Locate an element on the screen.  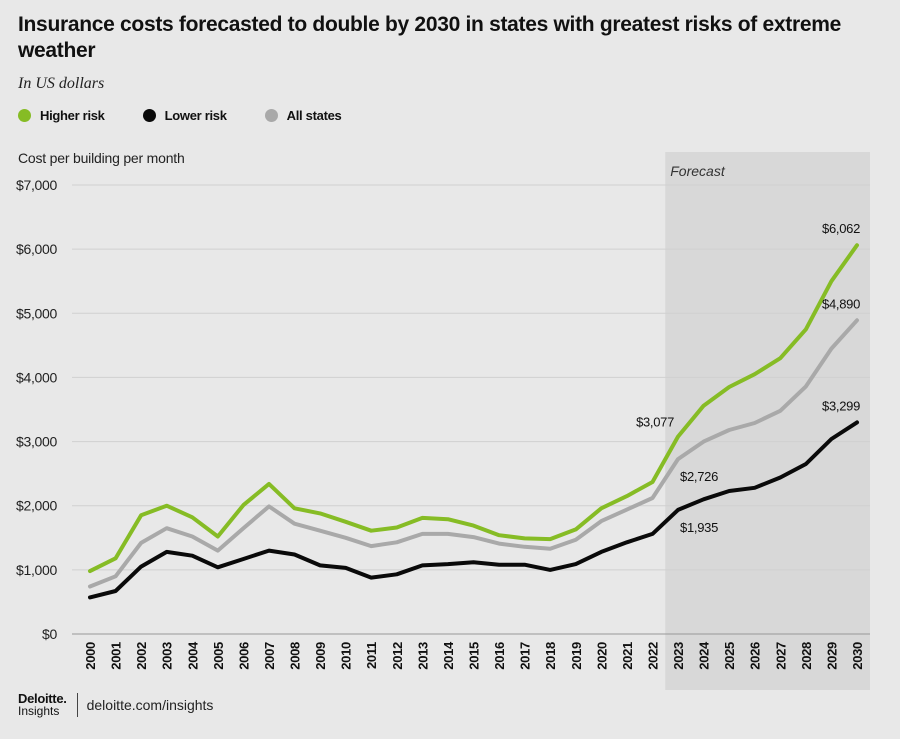
data-label: $2,726 is located at coordinates (699, 476).